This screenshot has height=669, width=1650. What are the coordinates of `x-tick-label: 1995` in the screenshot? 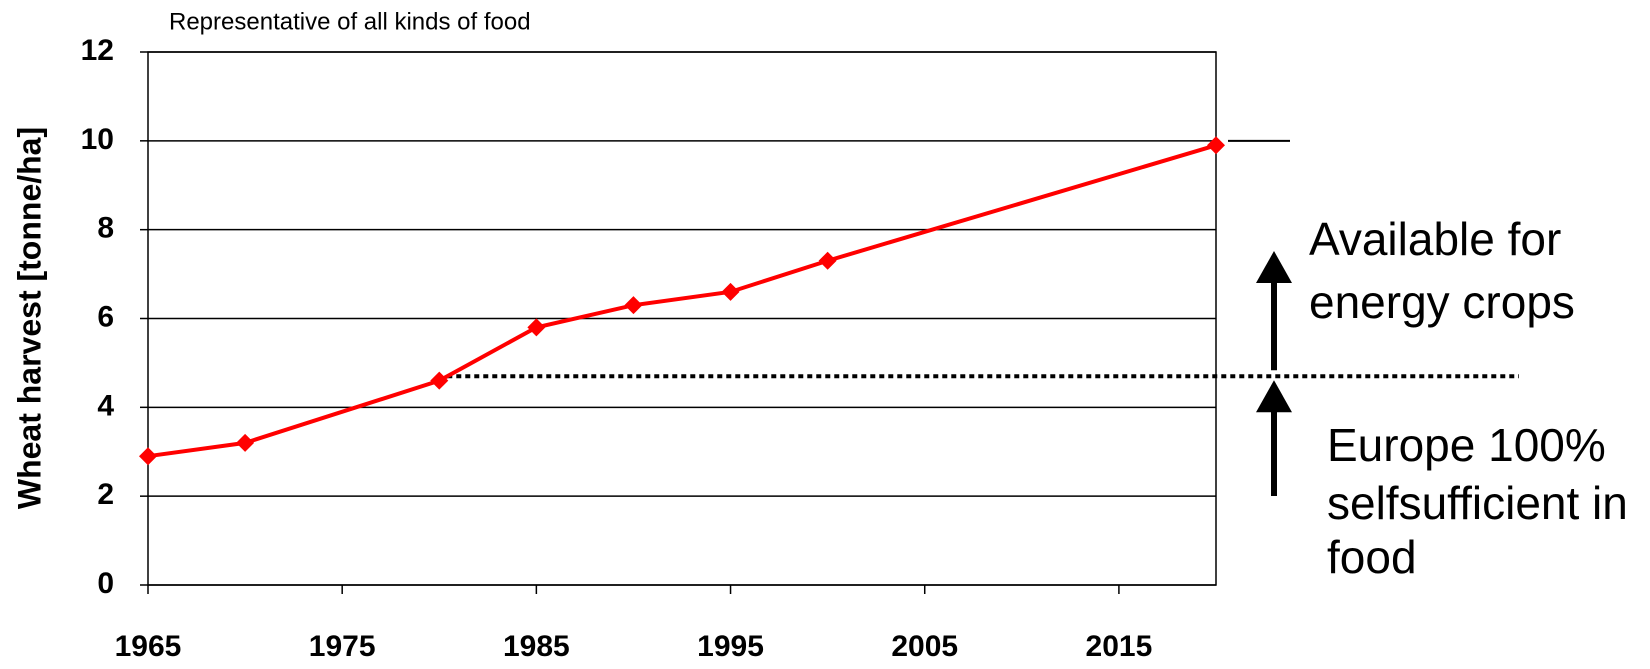 It's located at (730, 646).